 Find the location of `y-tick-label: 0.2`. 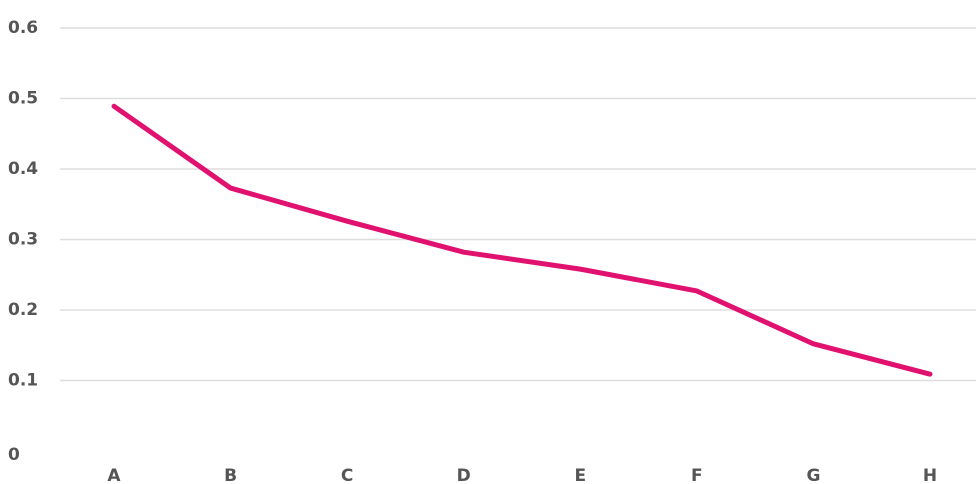

y-tick-label: 0.2 is located at coordinates (23, 310).